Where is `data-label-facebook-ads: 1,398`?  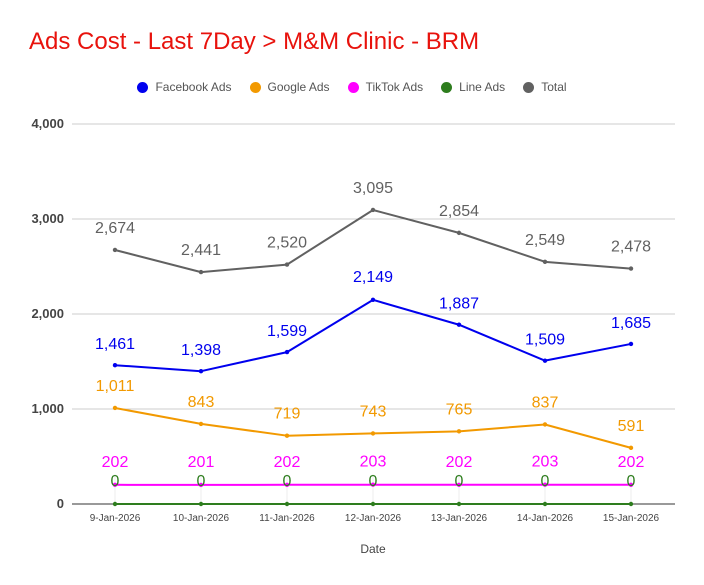 data-label-facebook-ads: 1,398 is located at coordinates (201, 350).